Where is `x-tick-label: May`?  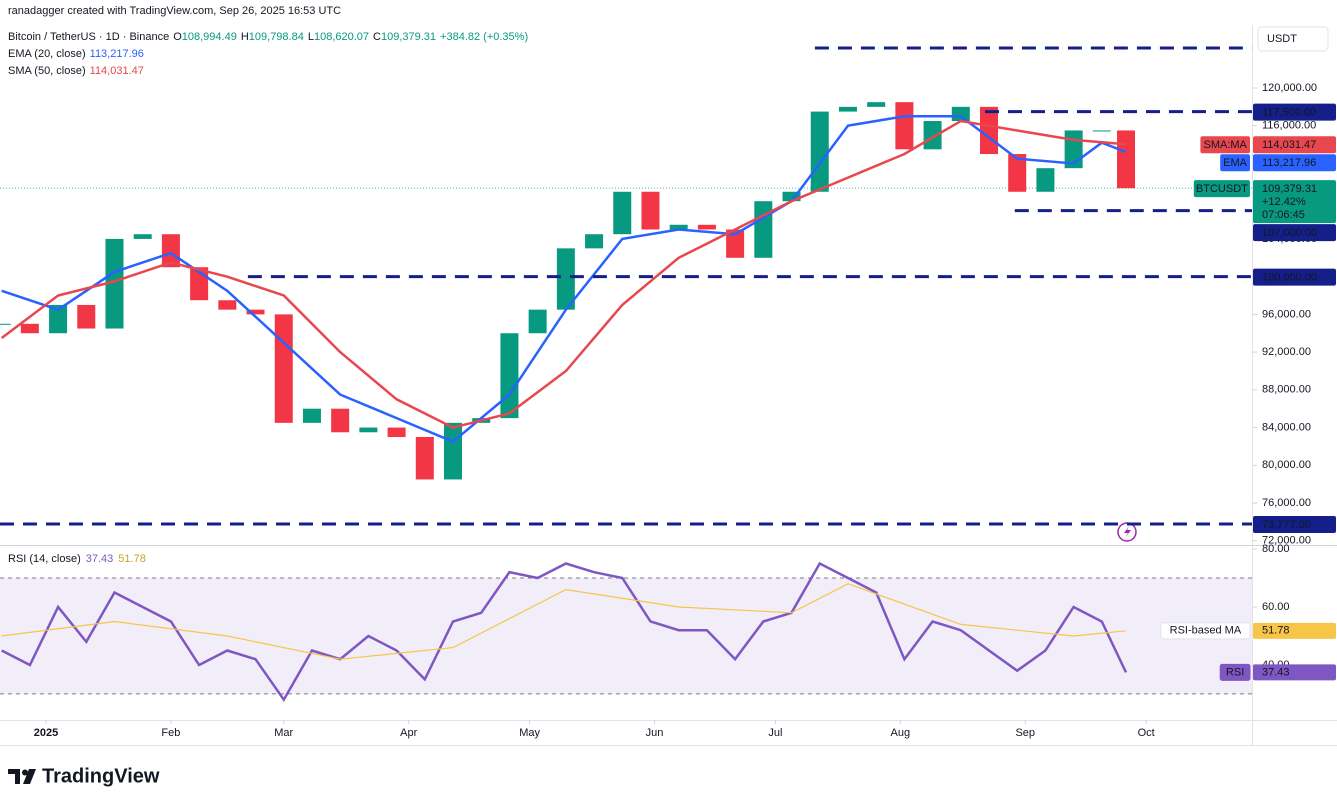
x-tick-label: May is located at coordinates (529, 733).